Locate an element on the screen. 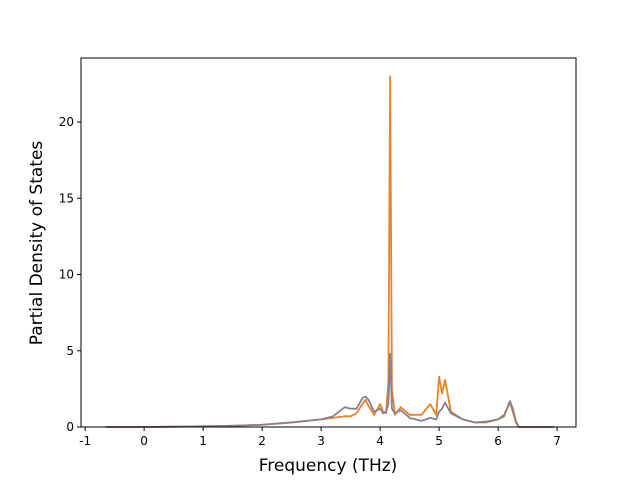 The height and width of the screenshot is (484, 640). x-tick-label: 6 is located at coordinates (498, 441).